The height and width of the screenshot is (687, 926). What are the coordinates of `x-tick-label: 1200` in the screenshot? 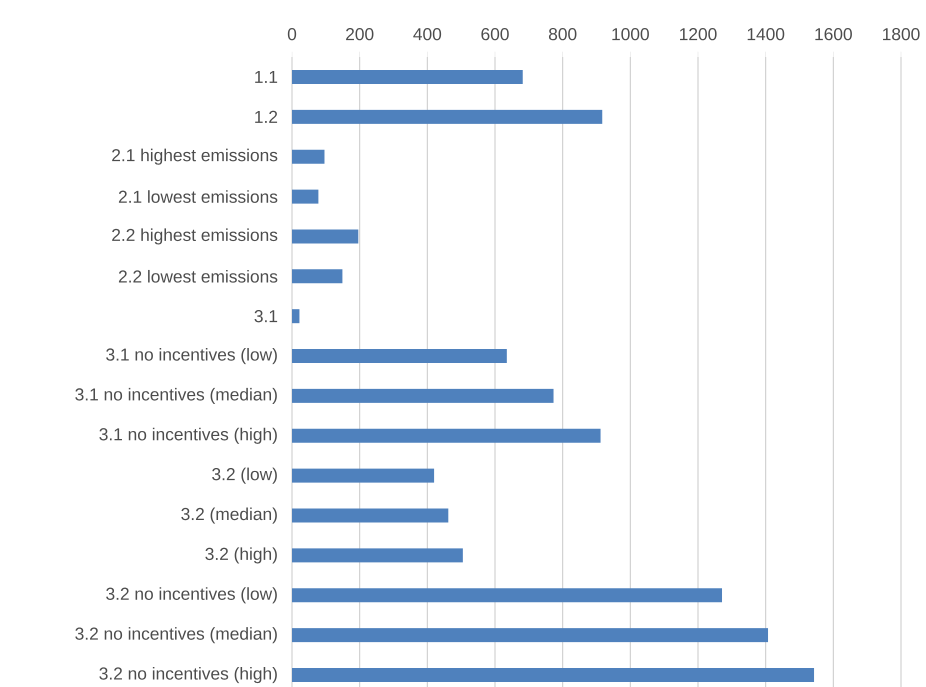 It's located at (698, 34).